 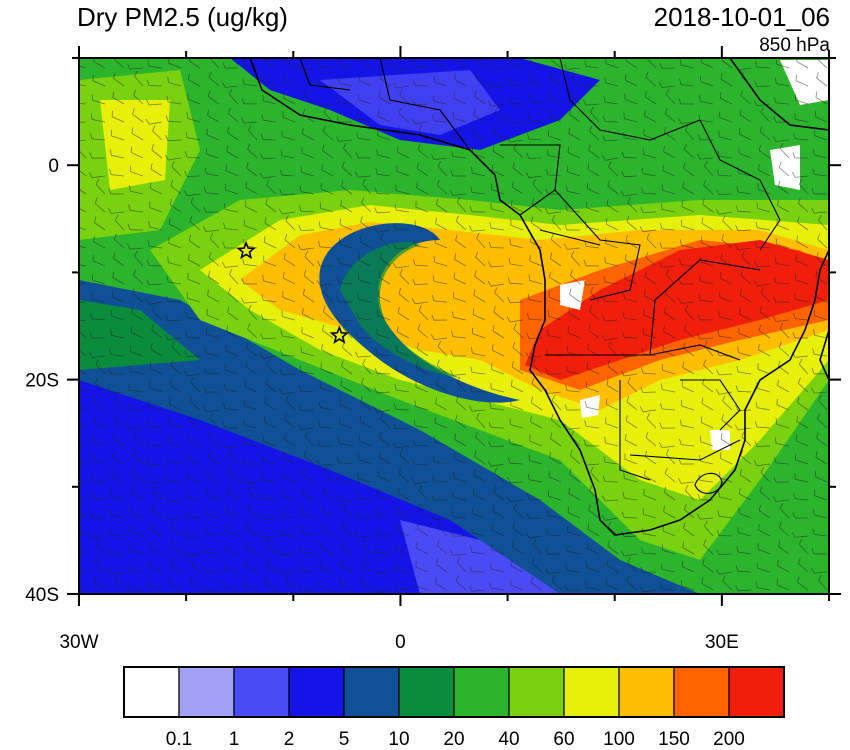 What do you see at coordinates (677, 310) in the screenshot?
I see `plume-red-core` at bounding box center [677, 310].